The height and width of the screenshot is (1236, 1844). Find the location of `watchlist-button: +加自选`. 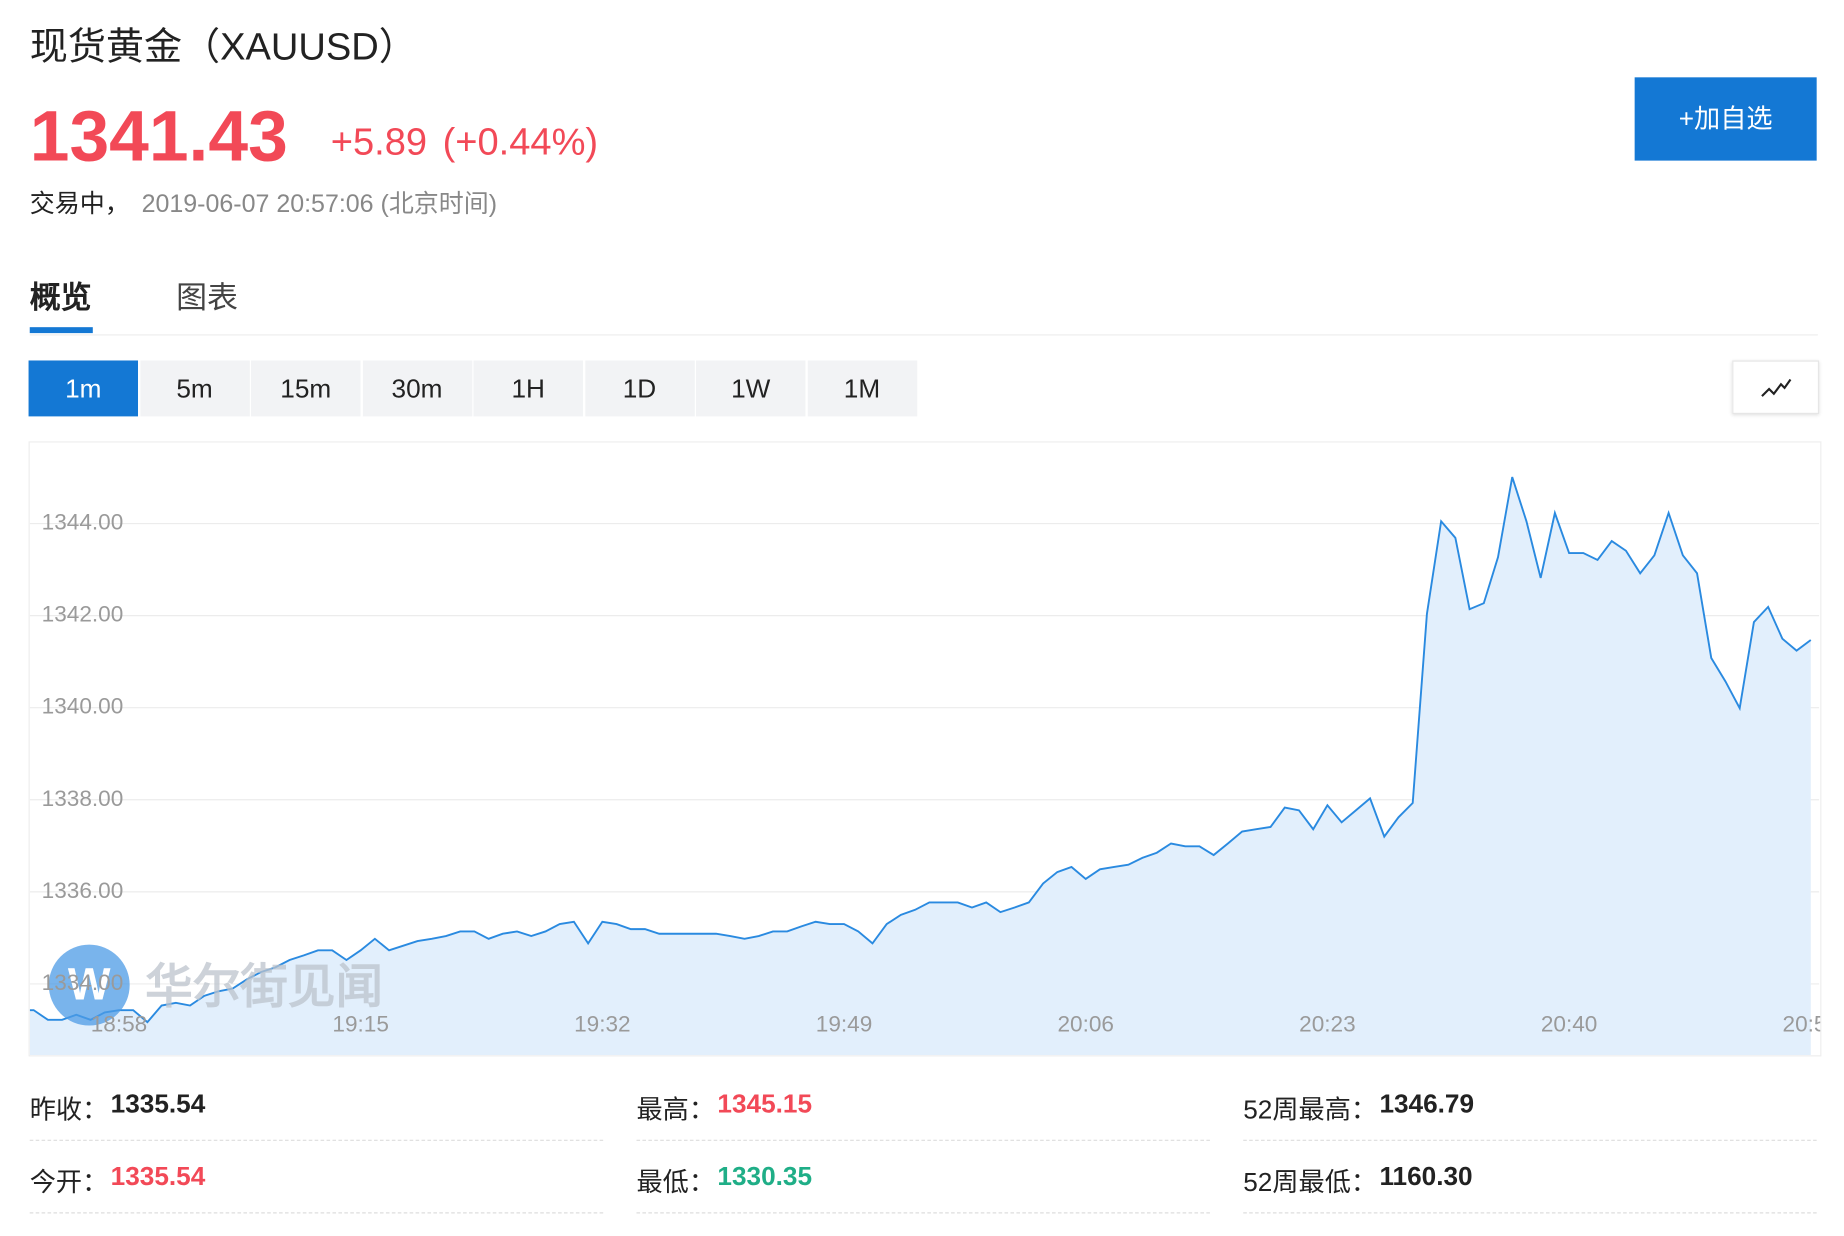

watchlist-button: +加自选 is located at coordinates (1725, 119).